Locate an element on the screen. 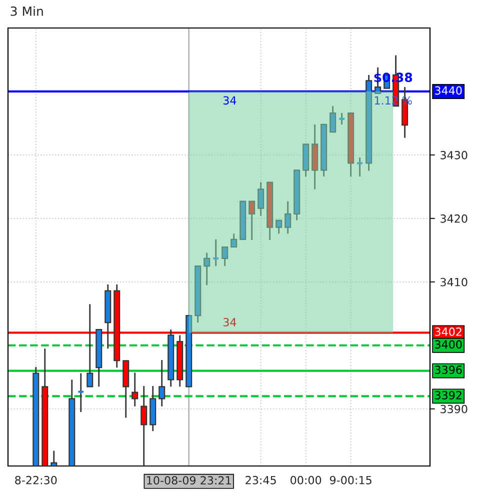 The height and width of the screenshot is (491, 491). y-tick-label: 3410 is located at coordinates (454, 282).